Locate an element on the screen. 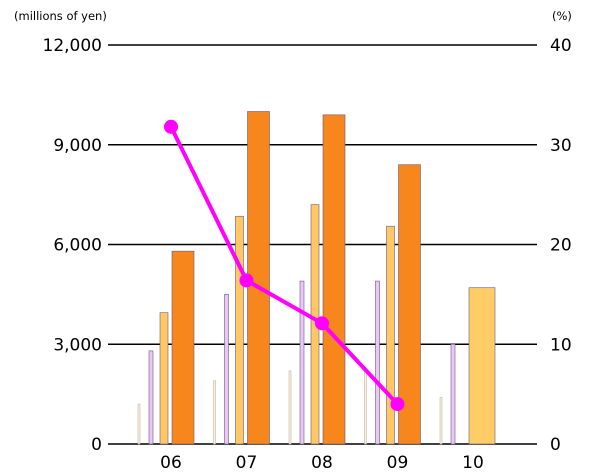  x-tick-label: 09 is located at coordinates (398, 462).